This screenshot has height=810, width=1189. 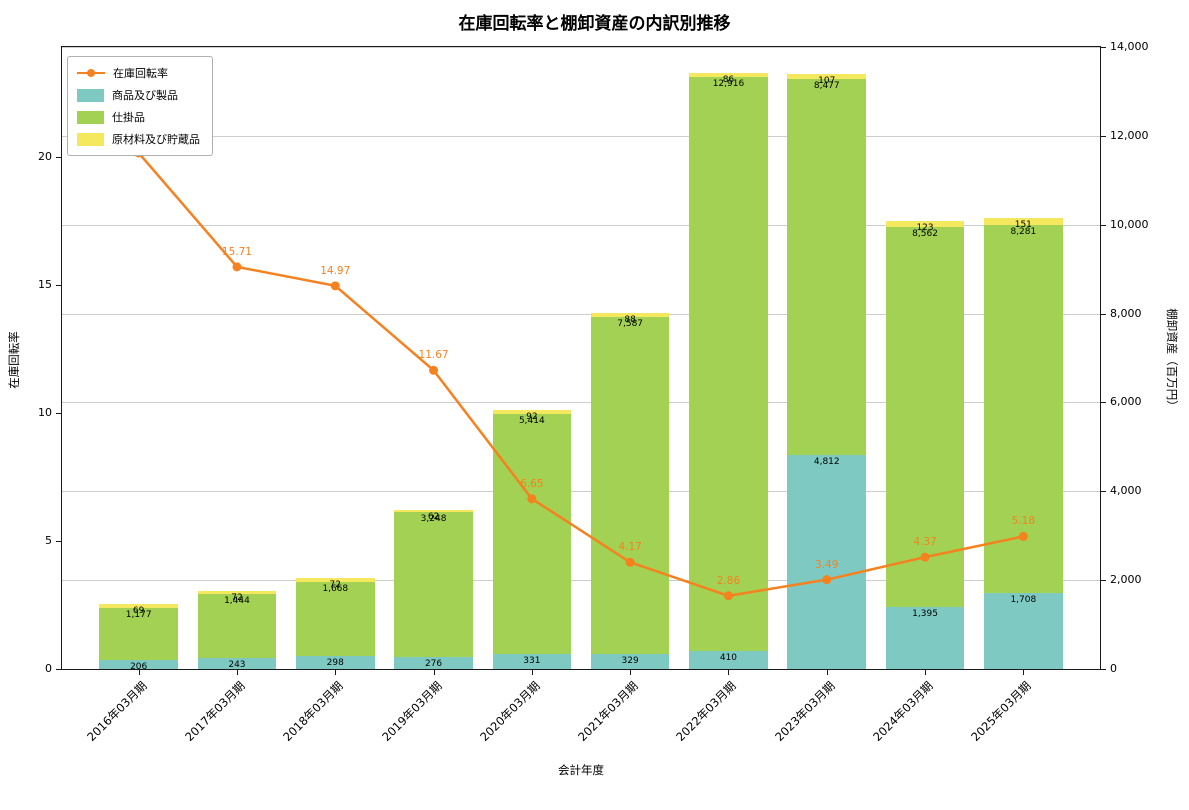 I want to click on turnover-value-label: 6.65, so click(x=532, y=483).